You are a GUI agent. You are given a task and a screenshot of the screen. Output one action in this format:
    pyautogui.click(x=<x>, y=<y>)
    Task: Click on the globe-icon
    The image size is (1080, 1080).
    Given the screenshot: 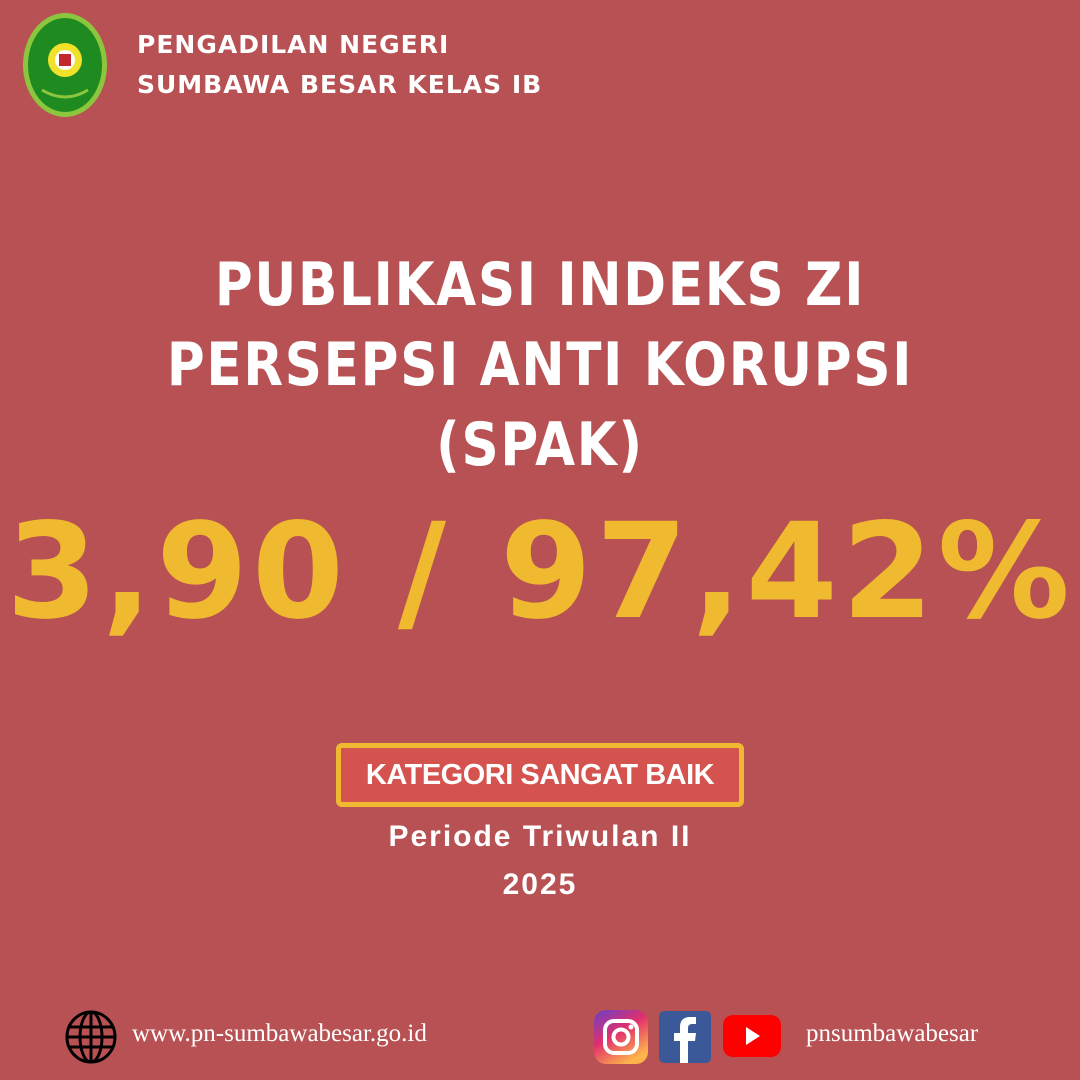 What is the action you would take?
    pyautogui.click(x=91, y=1037)
    